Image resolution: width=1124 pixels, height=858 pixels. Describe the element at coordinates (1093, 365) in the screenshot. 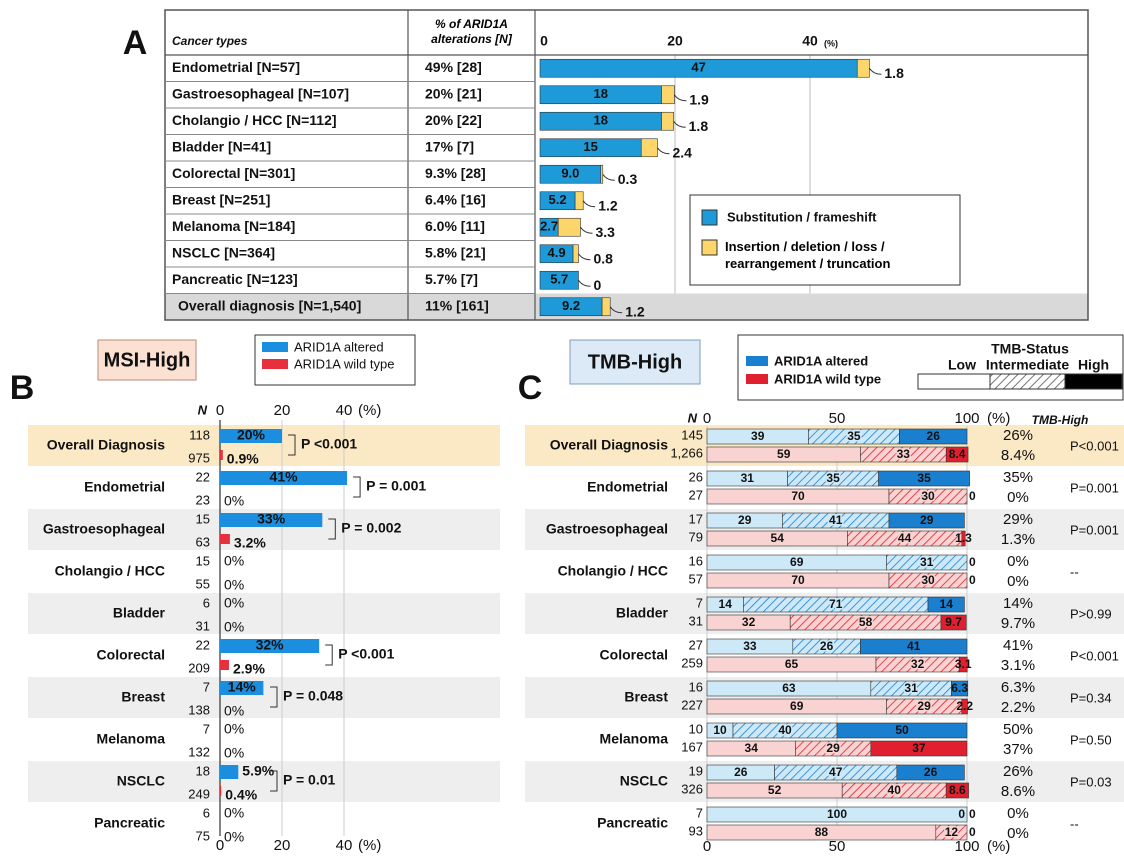

I see `legend-level-label: High` at that location.